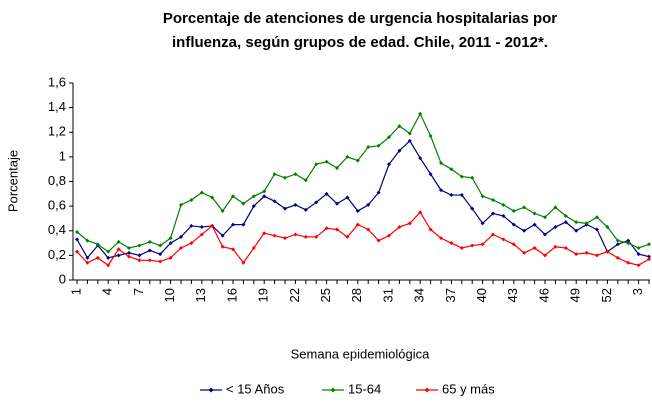 The width and height of the screenshot is (652, 405). I want to click on y-tick-label: 1, so click(62, 155).